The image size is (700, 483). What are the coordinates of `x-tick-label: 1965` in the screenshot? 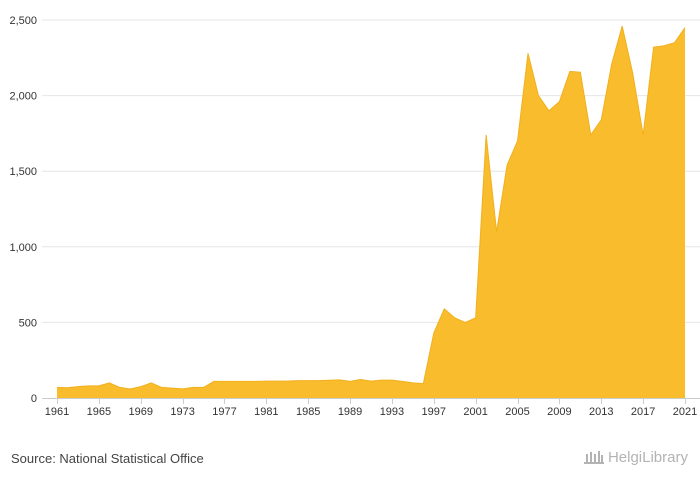 It's located at (99, 412).